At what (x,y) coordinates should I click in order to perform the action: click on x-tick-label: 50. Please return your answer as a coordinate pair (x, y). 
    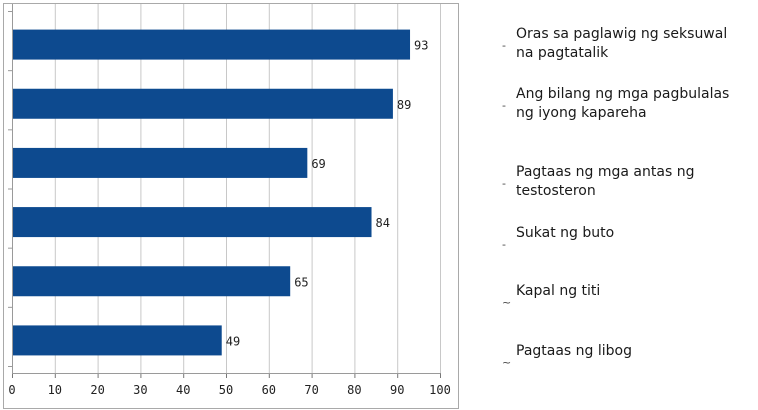
    Looking at the image, I should click on (226, 390).